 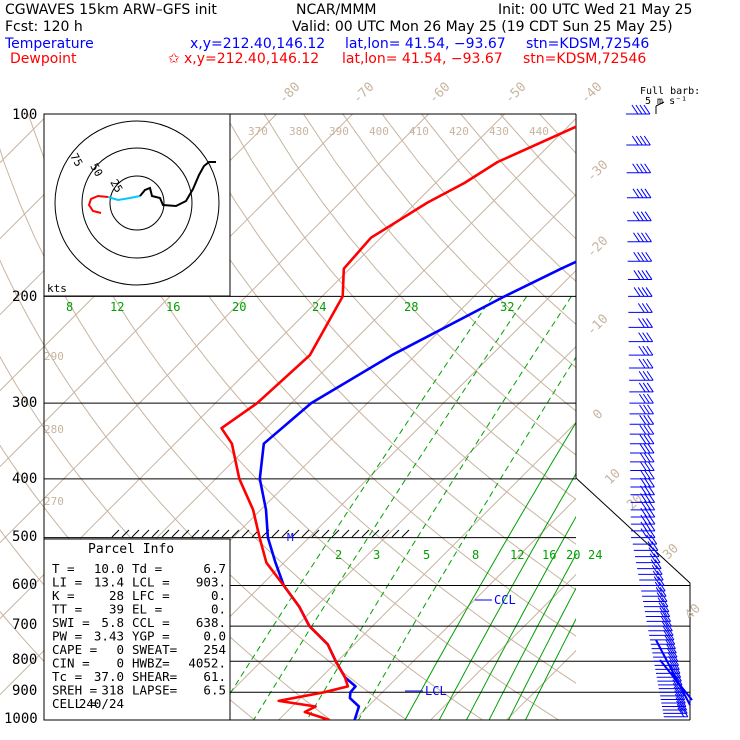 What do you see at coordinates (401, 614) in the screenshot?
I see `parcel-annotations: CCL LCL M` at bounding box center [401, 614].